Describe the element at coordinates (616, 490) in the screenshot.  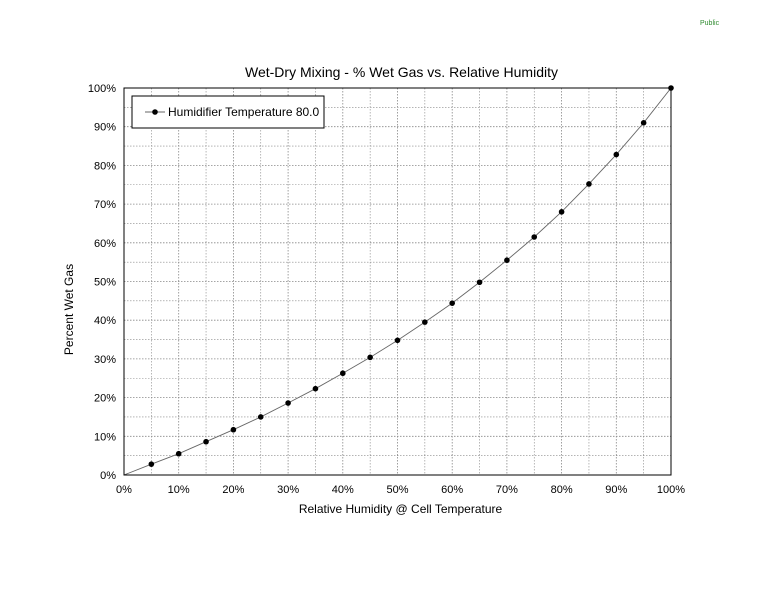
I see `x-tick-label: 90%` at that location.